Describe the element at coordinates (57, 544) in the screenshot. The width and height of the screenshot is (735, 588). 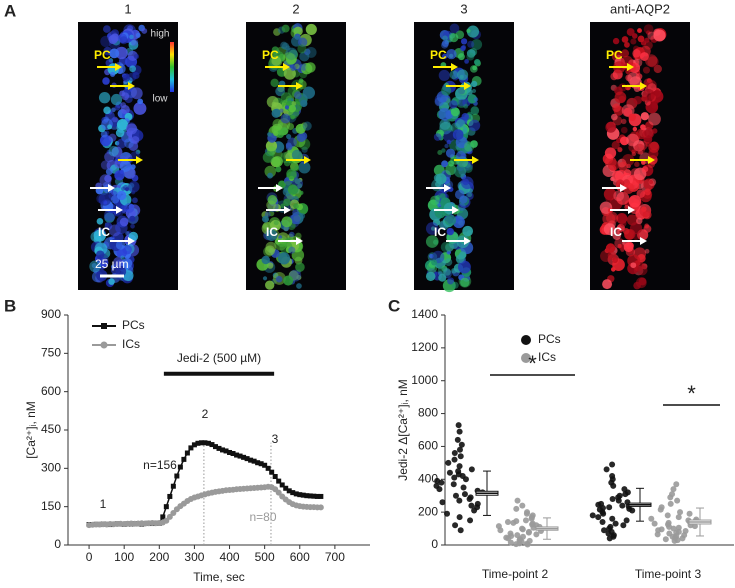
I see `y-tick-label: 0` at that location.